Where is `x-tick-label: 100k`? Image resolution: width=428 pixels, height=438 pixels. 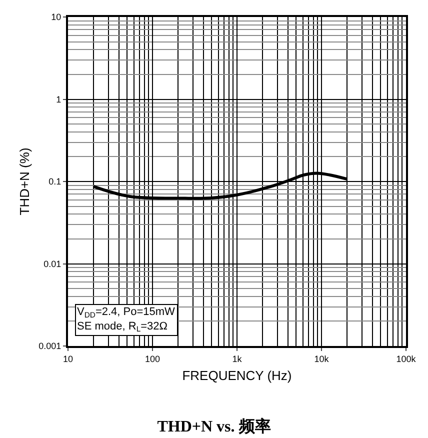 x-tick-label: 100k is located at coordinates (406, 359).